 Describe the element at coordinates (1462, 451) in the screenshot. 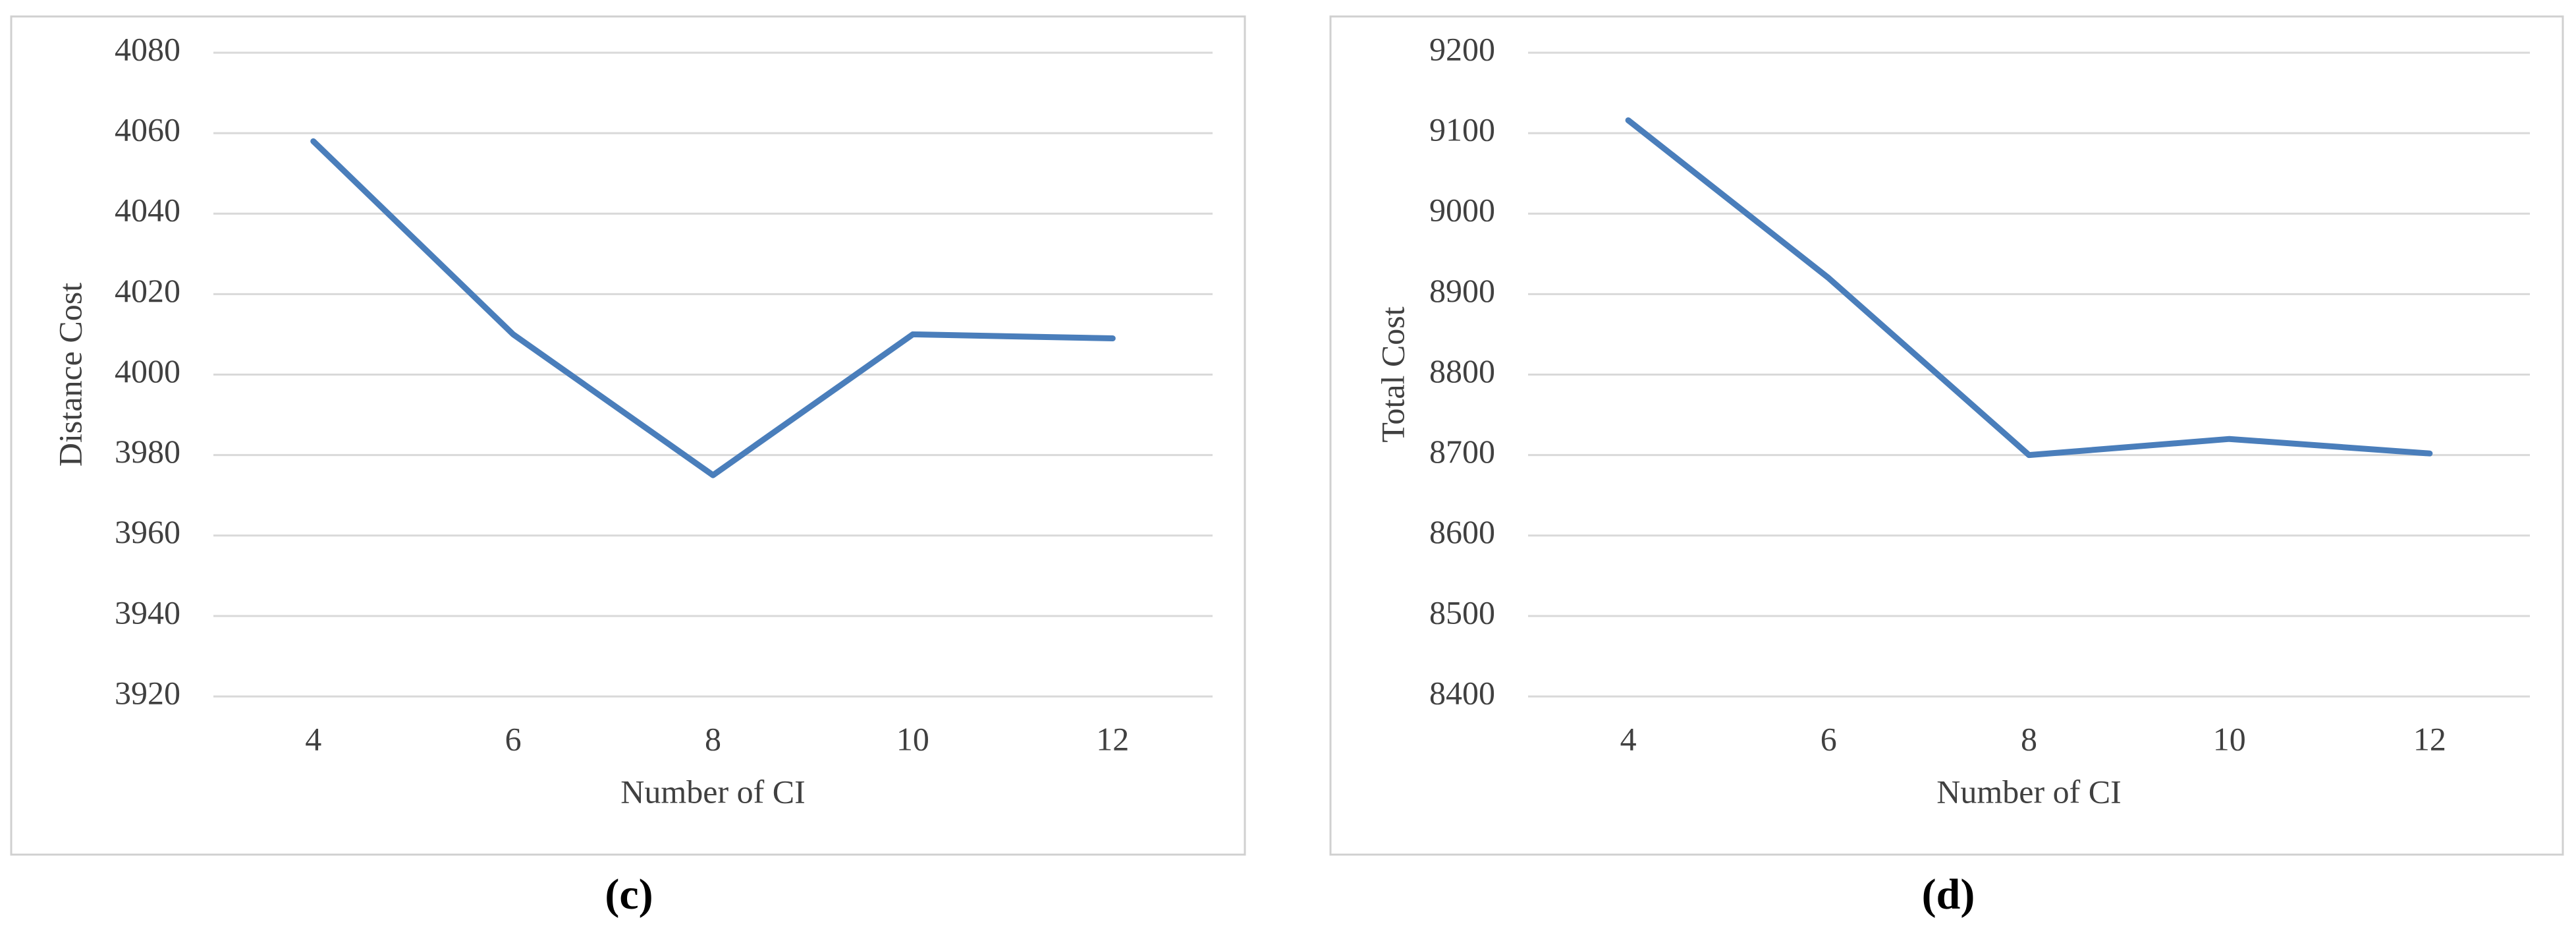

I see `y-tick-label: 8700` at that location.